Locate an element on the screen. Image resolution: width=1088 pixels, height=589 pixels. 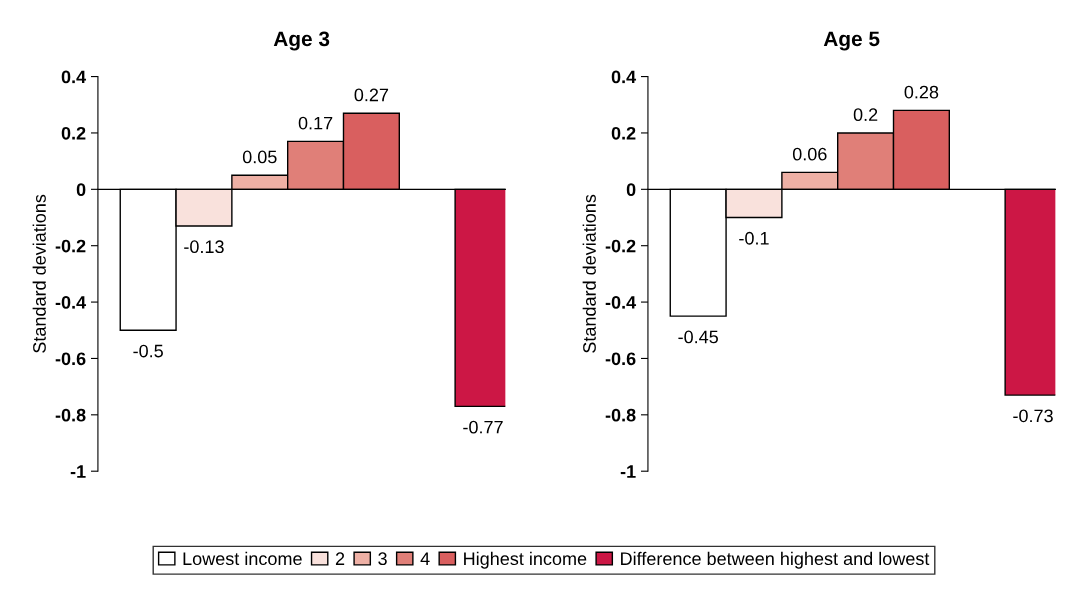
data-label: 0.28 is located at coordinates (921, 92).